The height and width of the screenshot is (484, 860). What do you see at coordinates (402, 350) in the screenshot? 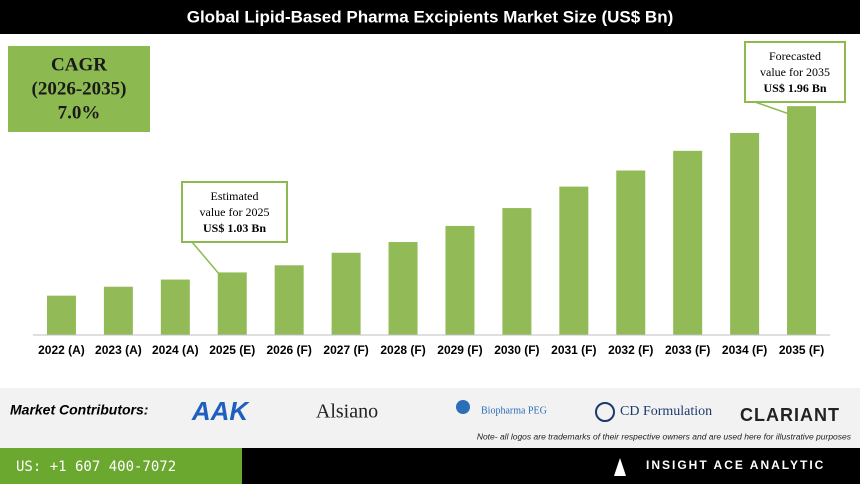
I see `x-tick-label: 2028 (F)` at bounding box center [402, 350].